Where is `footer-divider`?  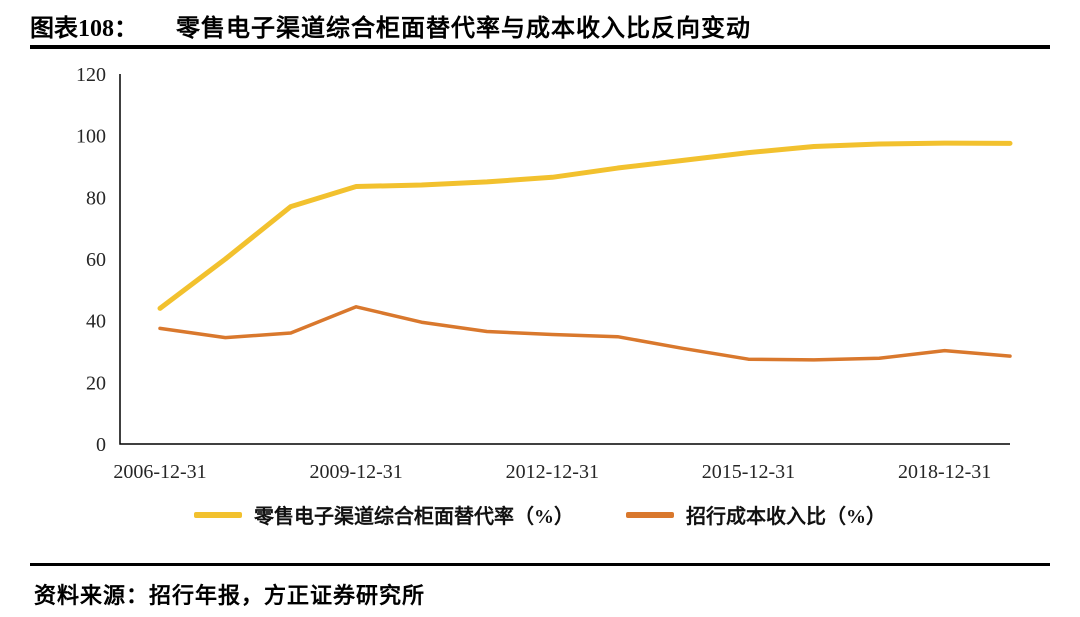
footer-divider is located at coordinates (540, 564).